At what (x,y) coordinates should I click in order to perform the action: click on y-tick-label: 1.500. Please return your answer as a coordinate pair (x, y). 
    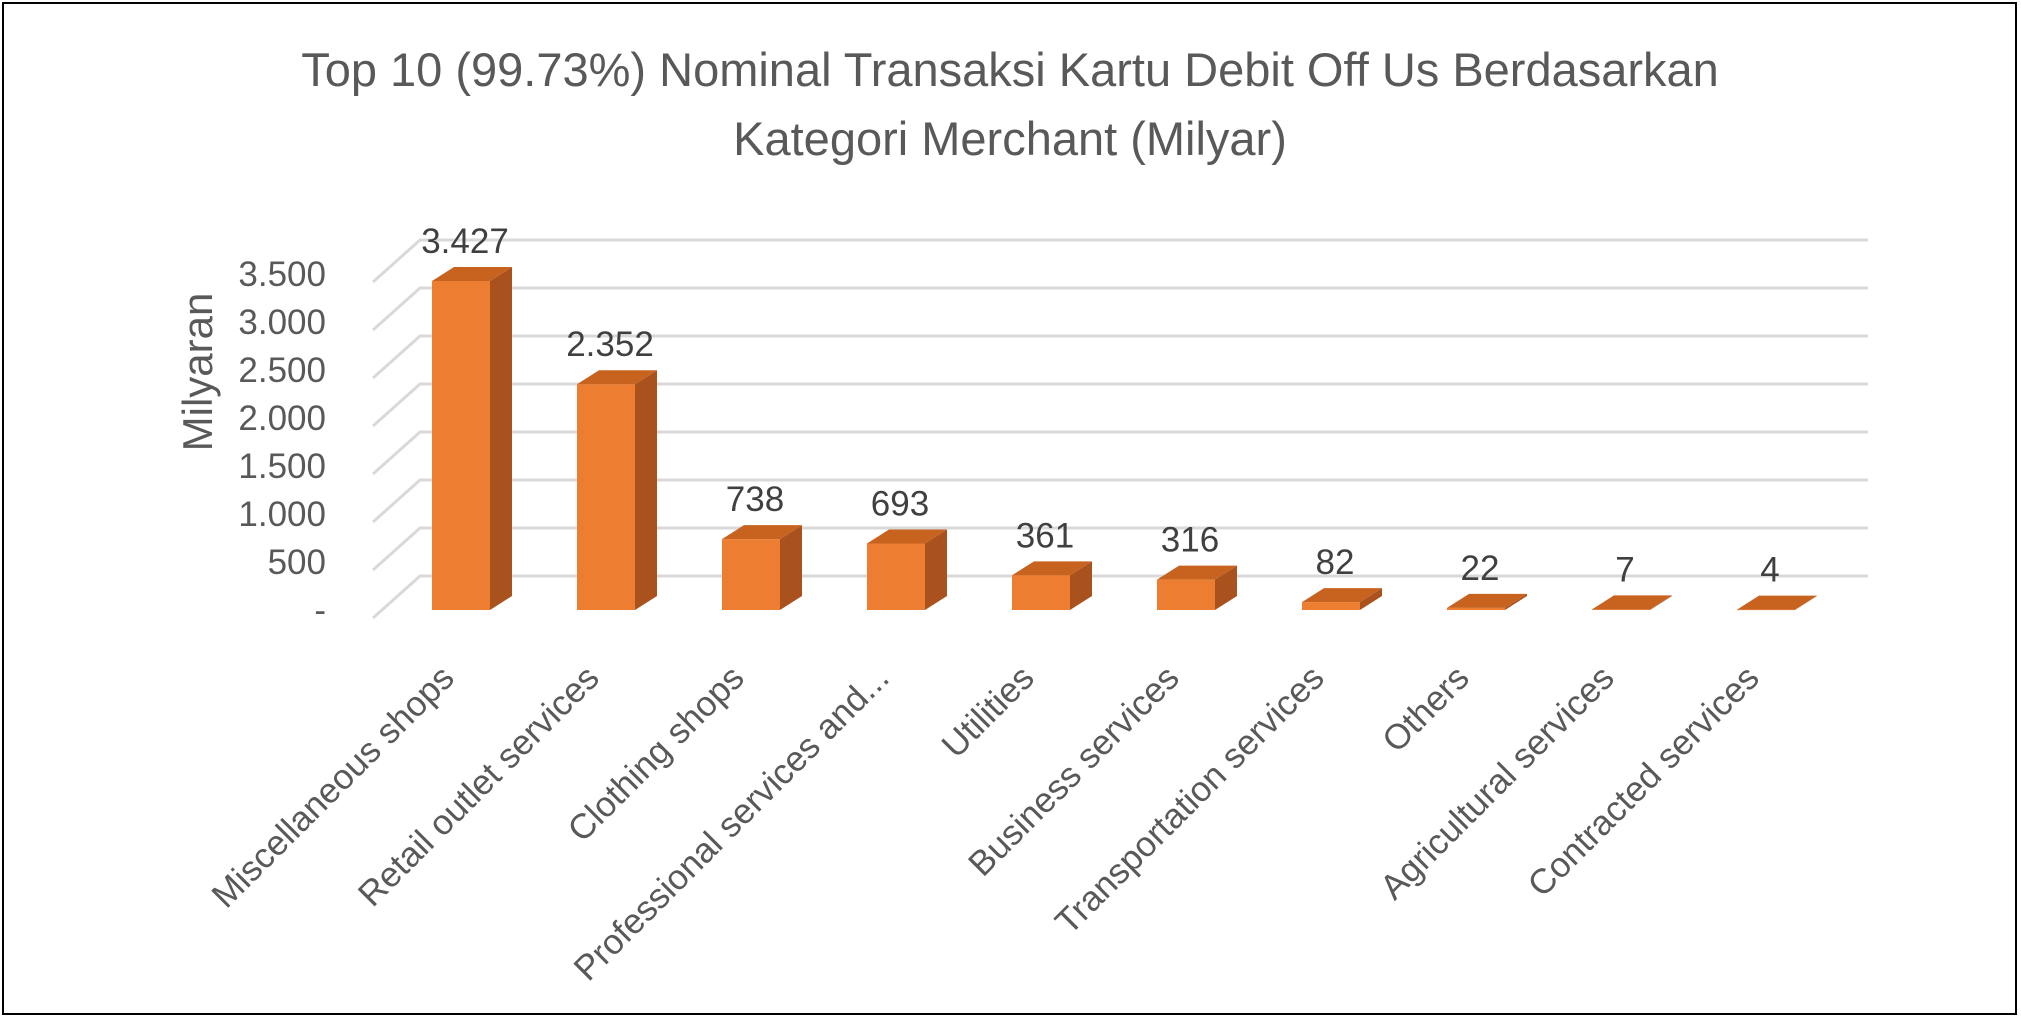
    Looking at the image, I should click on (282, 466).